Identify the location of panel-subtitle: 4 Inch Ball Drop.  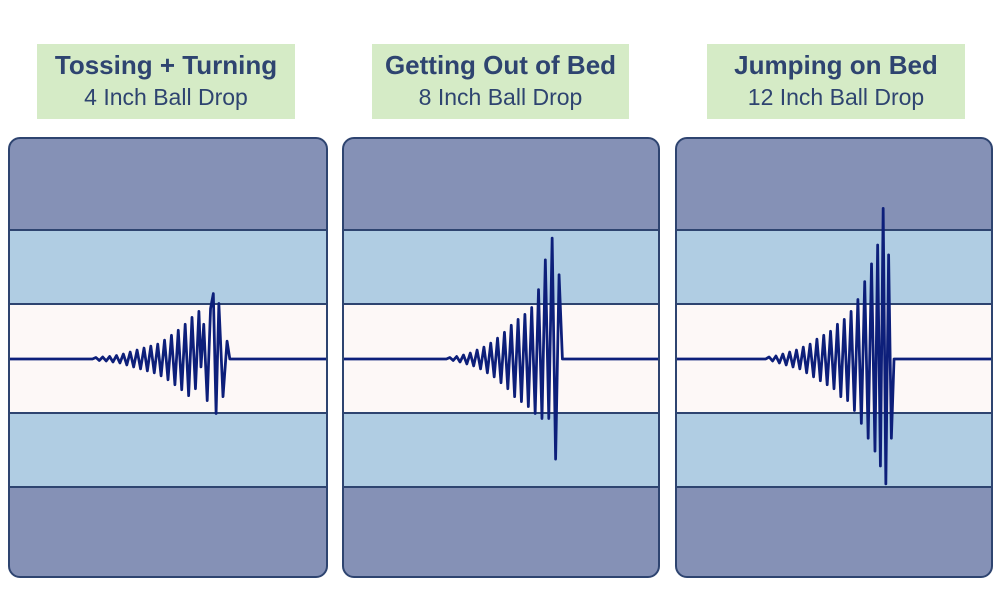
(166, 97).